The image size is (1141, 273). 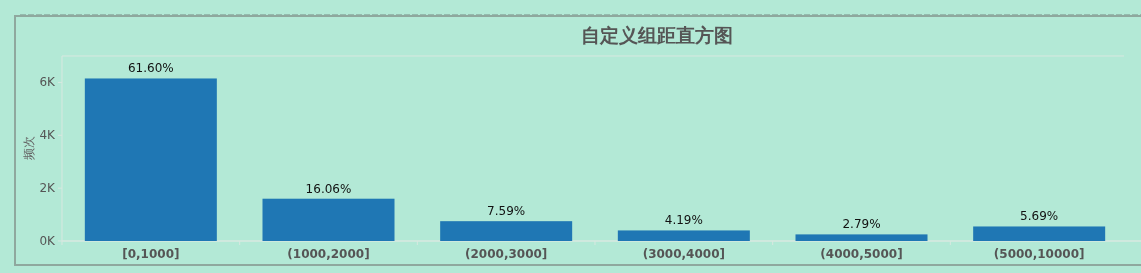 What do you see at coordinates (150, 68) in the screenshot?
I see `annotation: 61.60%` at bounding box center [150, 68].